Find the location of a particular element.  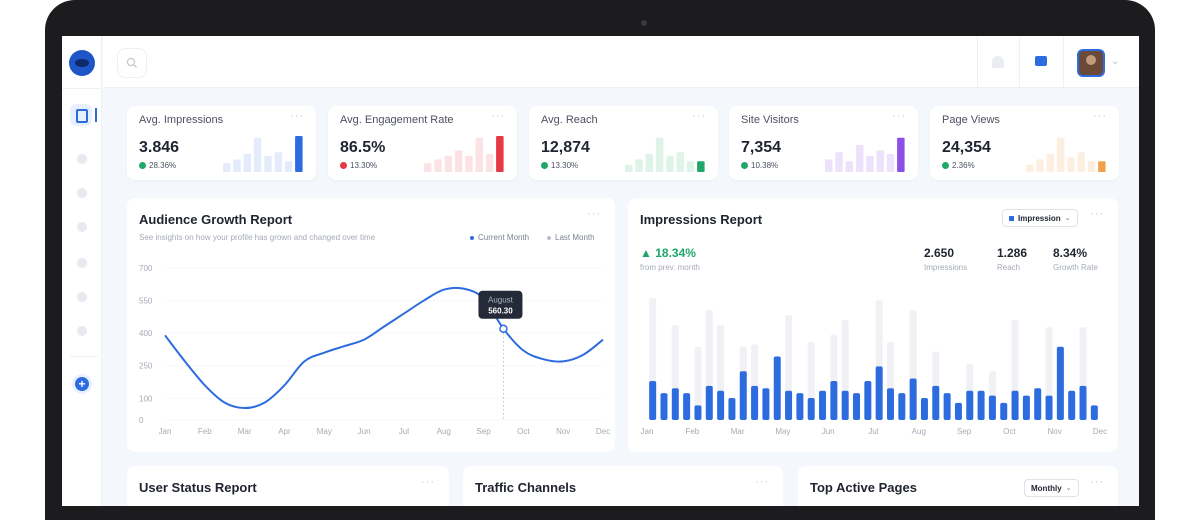

sidebar-item-users is located at coordinates (82, 227).